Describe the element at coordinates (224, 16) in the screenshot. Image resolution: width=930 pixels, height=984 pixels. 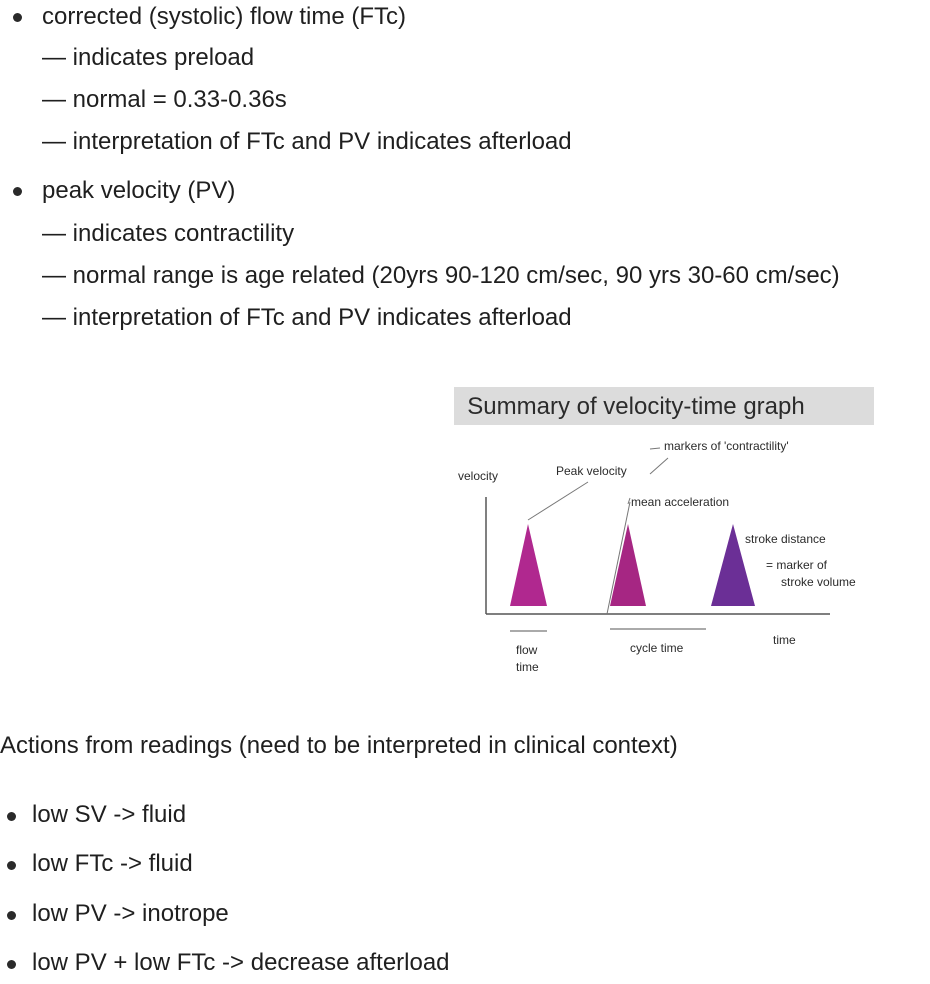
I see `section1-title: corrected (systolic) flow time (FTc)` at that location.